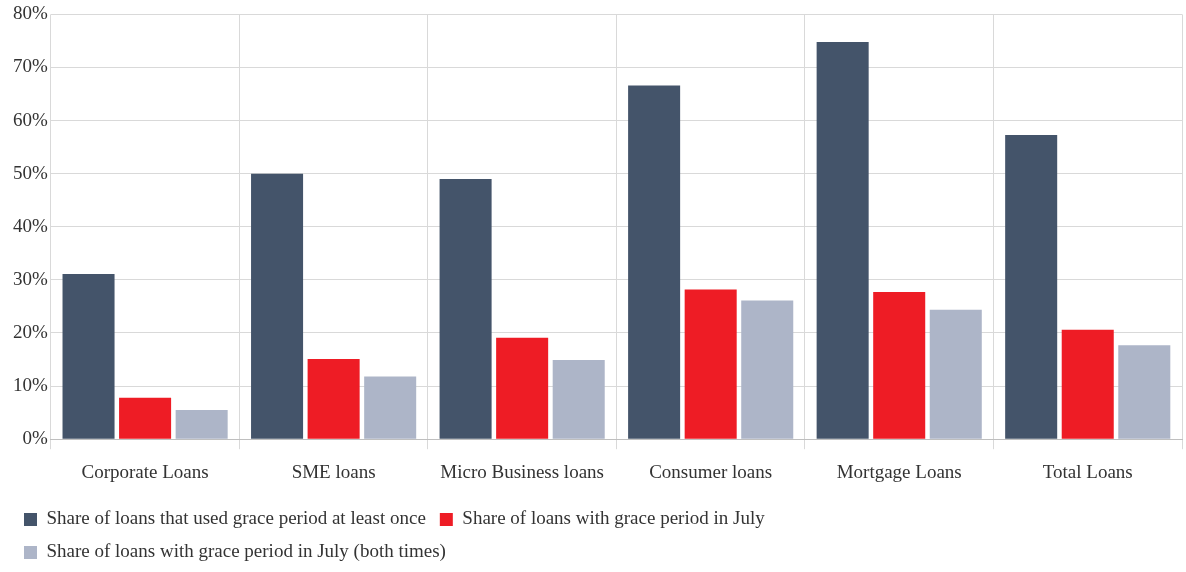 Image resolution: width=1186 pixels, height=572 pixels. I want to click on y-tick-label: 70%, so click(30, 66).